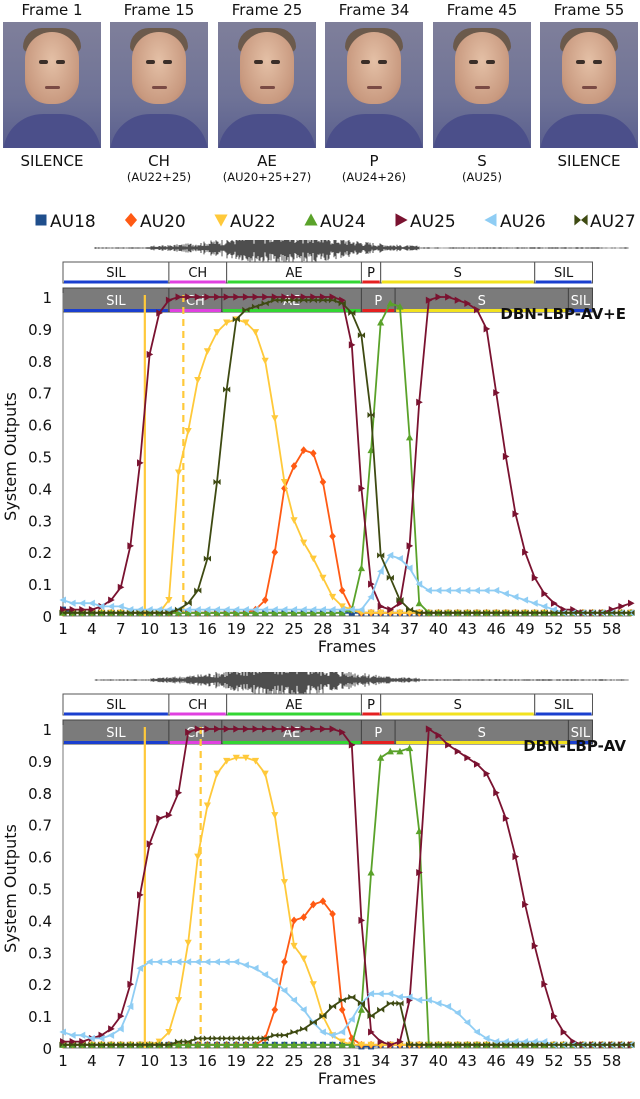 This screenshot has width=640, height=1099. Describe the element at coordinates (178, 629) in the screenshot. I see `x-tick-label: 13` at that location.